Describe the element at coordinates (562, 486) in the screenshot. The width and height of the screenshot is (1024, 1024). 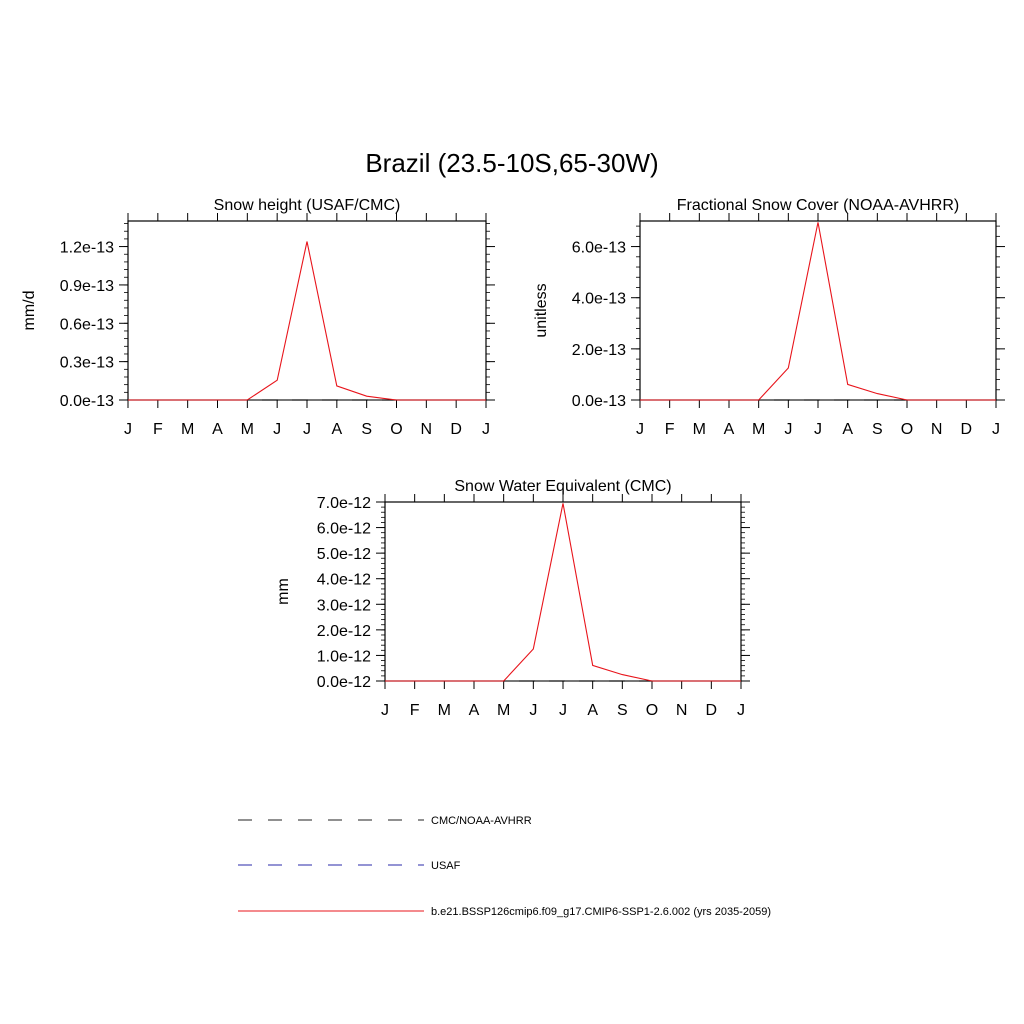
I see `chart-title: Snow Water Equivalent (CMC)` at that location.